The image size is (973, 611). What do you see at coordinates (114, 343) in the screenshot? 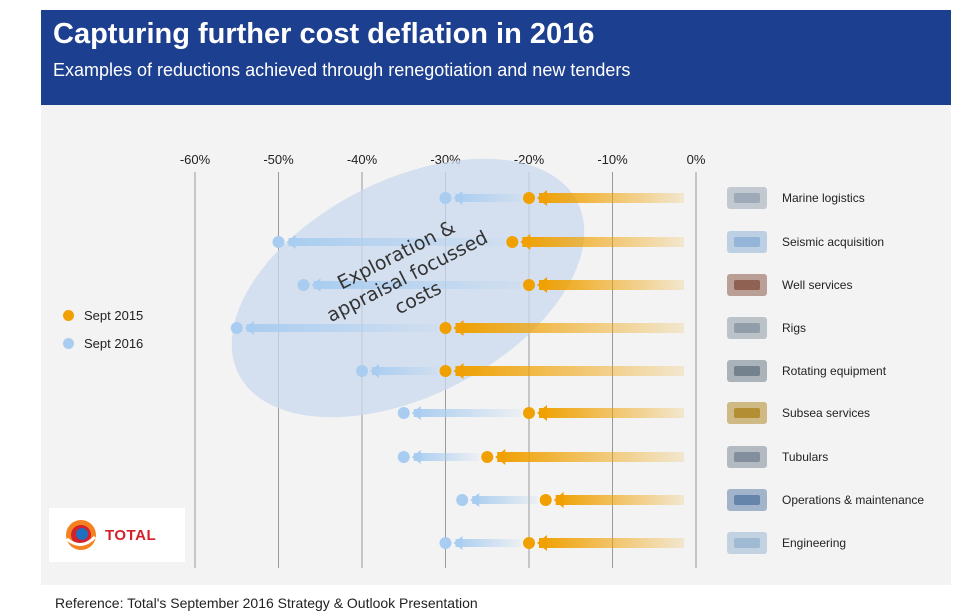
I see `legend-label-sept-2016: Sept 2016` at bounding box center [114, 343].